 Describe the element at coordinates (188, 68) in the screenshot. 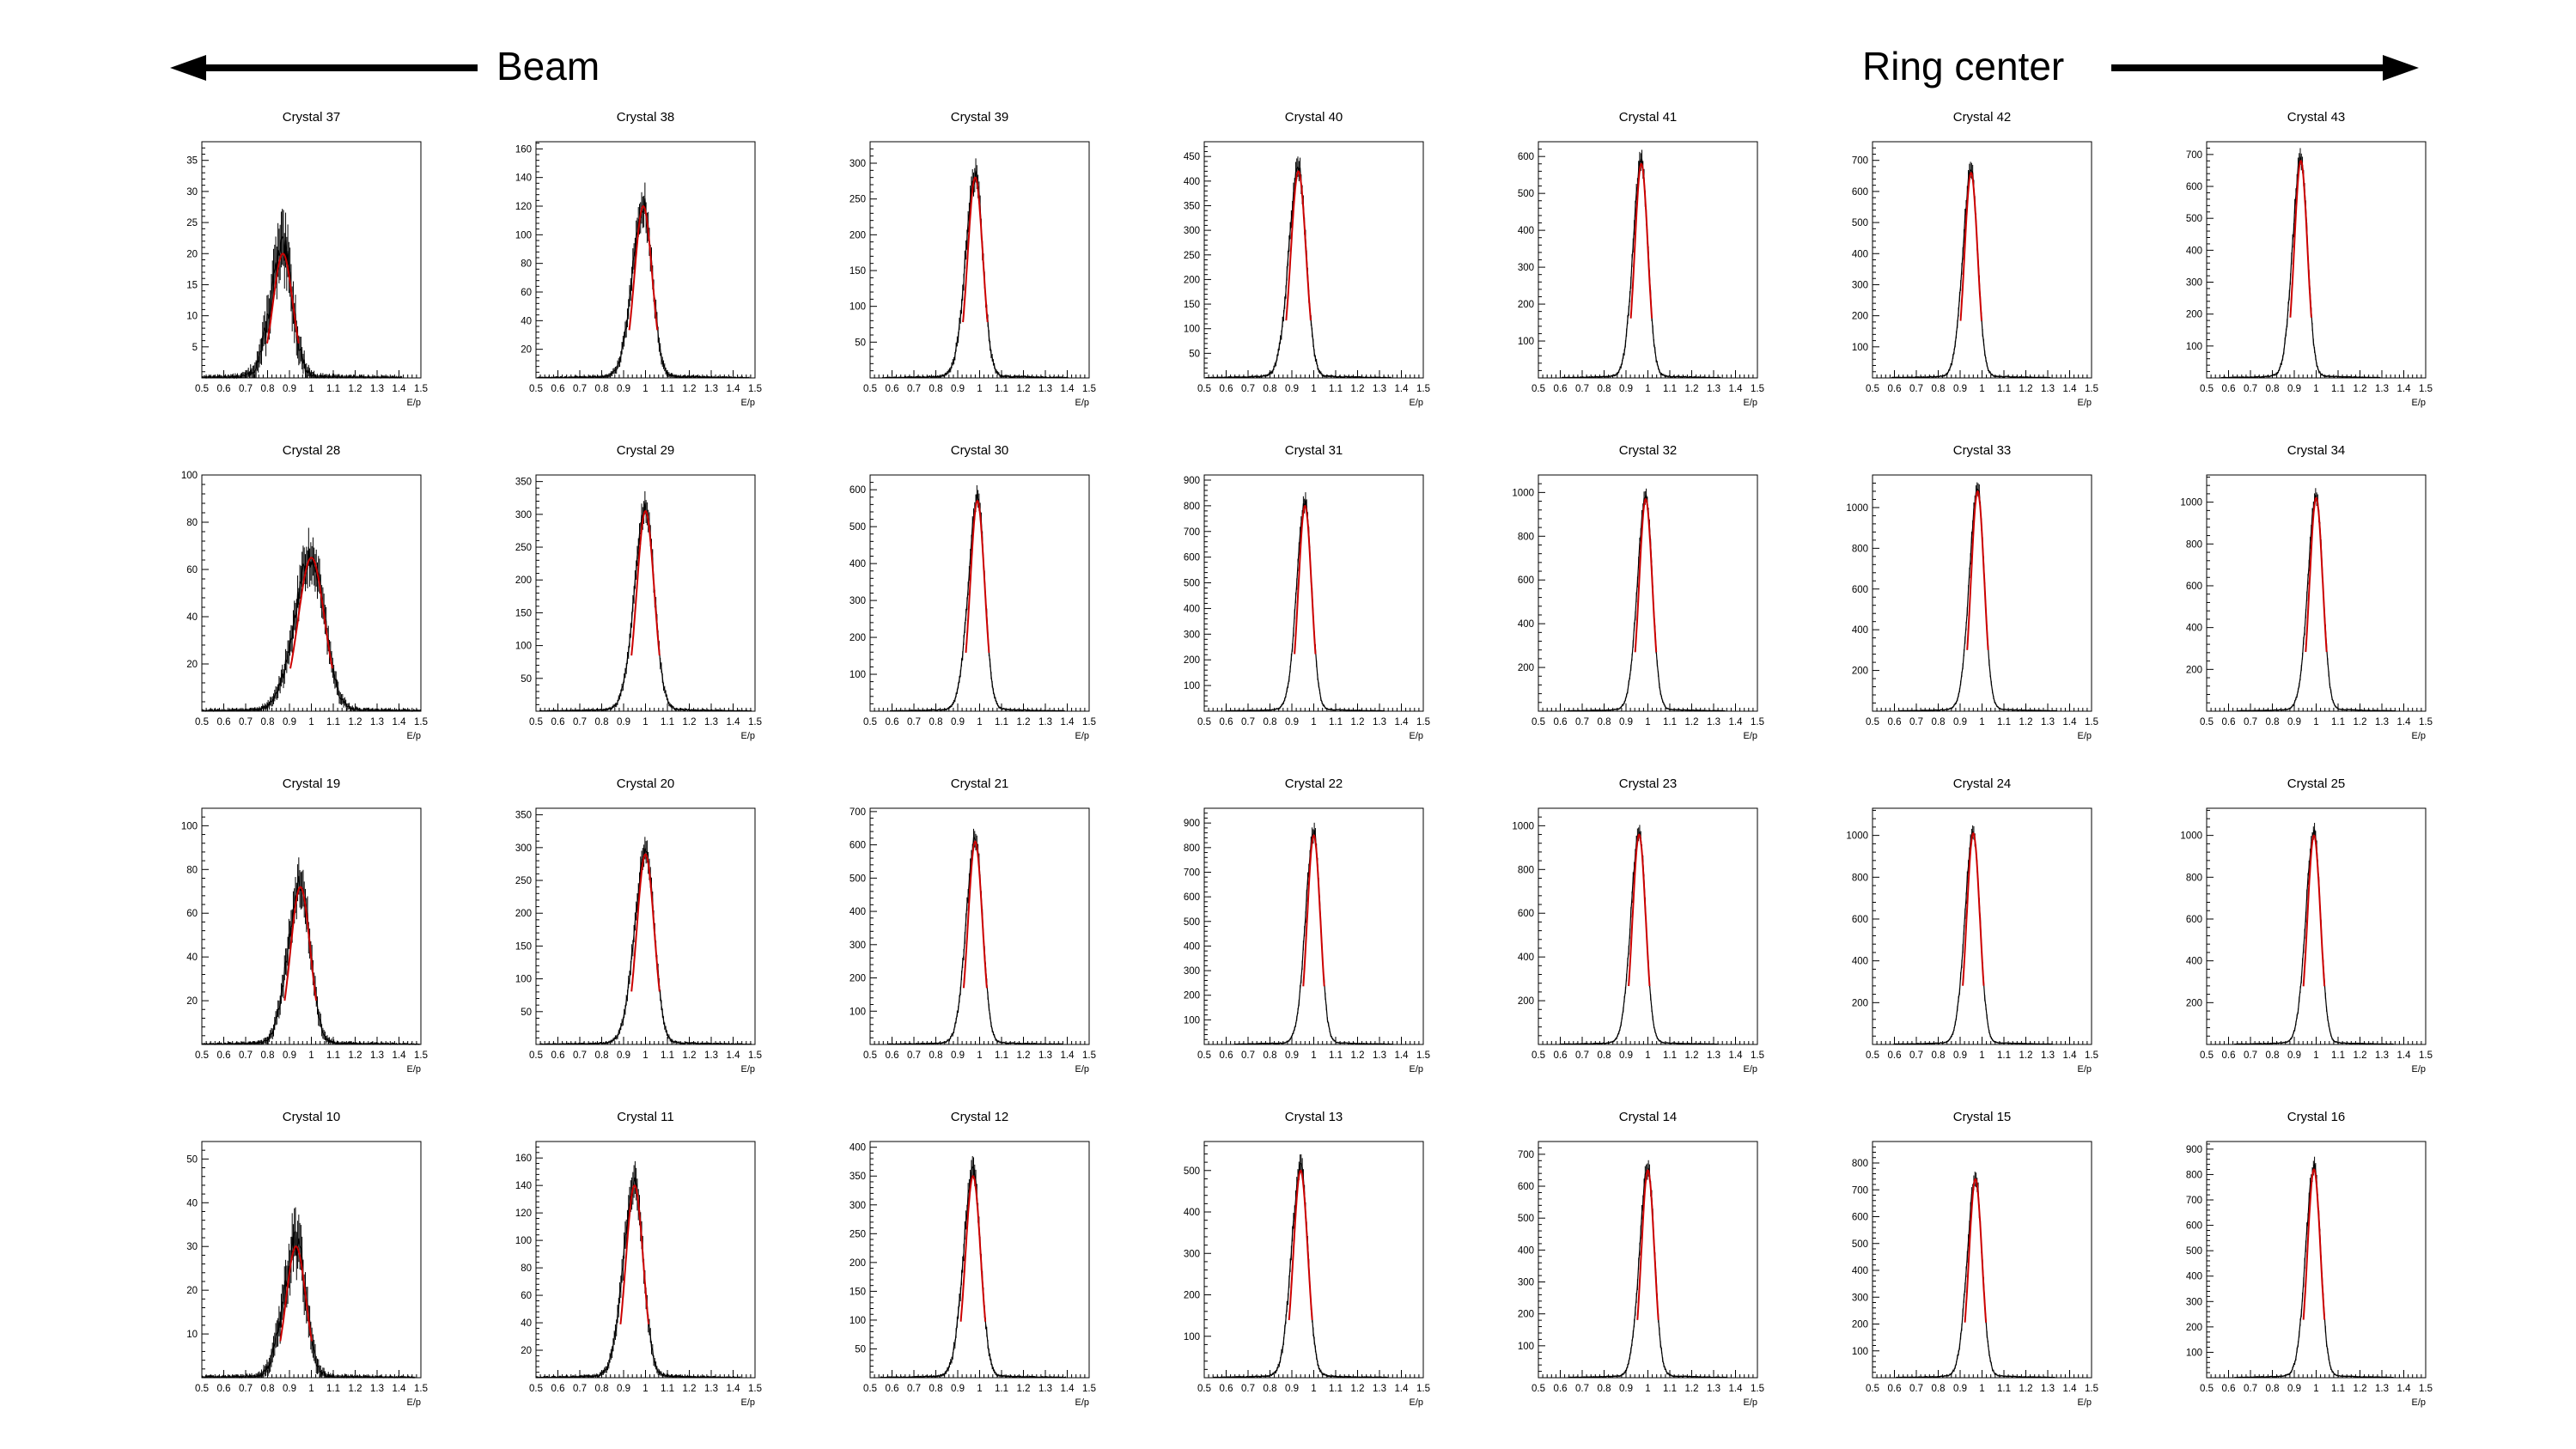

I see `beam-arrow-head` at that location.